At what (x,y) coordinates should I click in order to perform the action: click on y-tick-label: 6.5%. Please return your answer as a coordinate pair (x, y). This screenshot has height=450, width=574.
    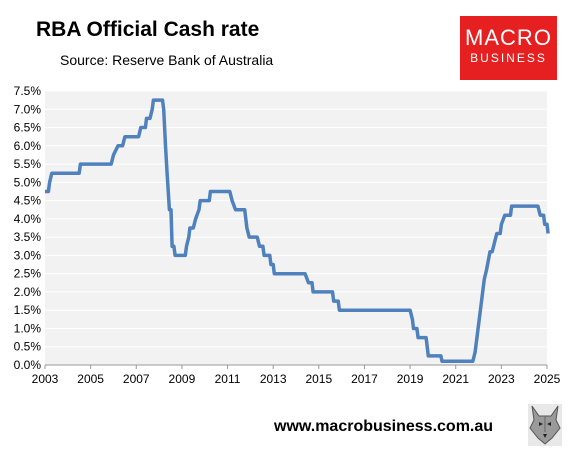
    Looking at the image, I should click on (28, 128).